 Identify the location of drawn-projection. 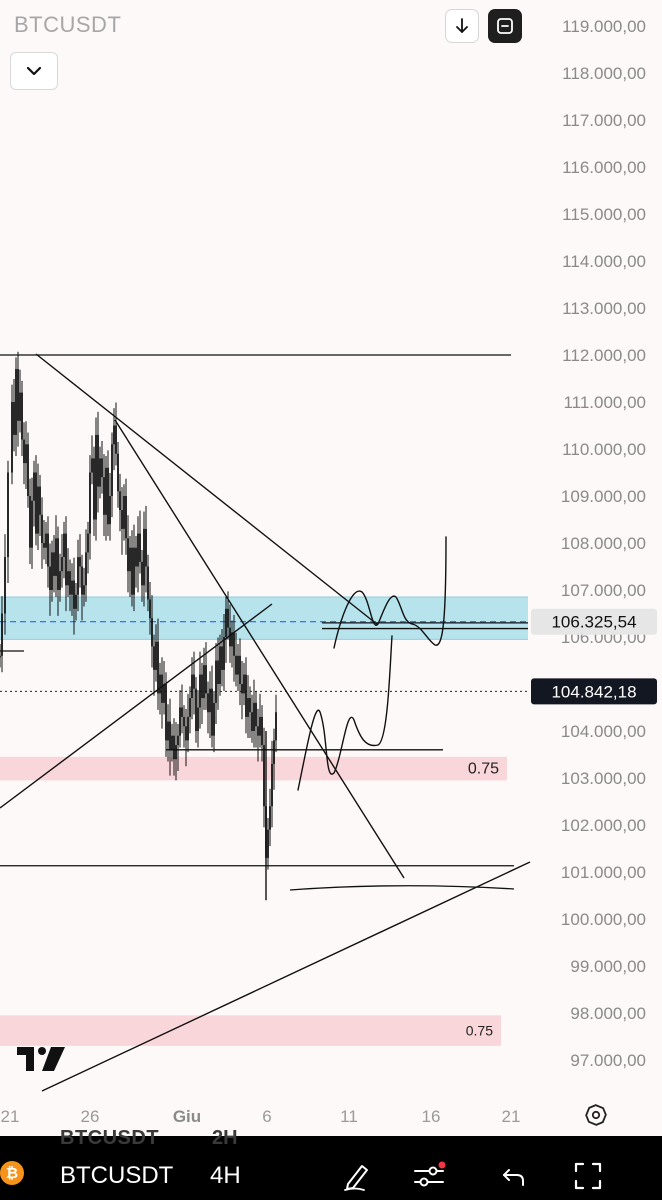
(345, 713).